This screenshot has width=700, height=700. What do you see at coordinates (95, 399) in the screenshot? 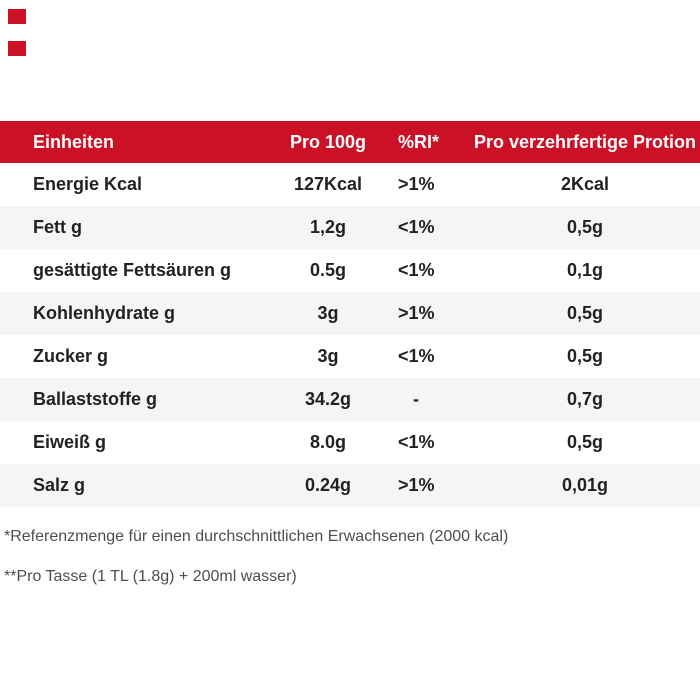
I see `cell-label: Ballaststoffe g` at bounding box center [95, 399].